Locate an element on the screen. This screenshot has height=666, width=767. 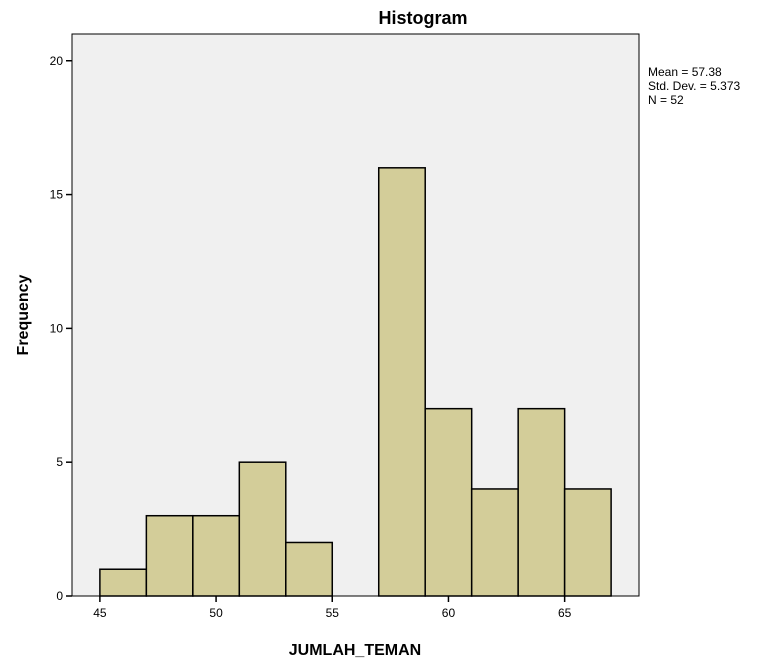
y-axis: 0 5 10 15 20 is located at coordinates (61, 328).